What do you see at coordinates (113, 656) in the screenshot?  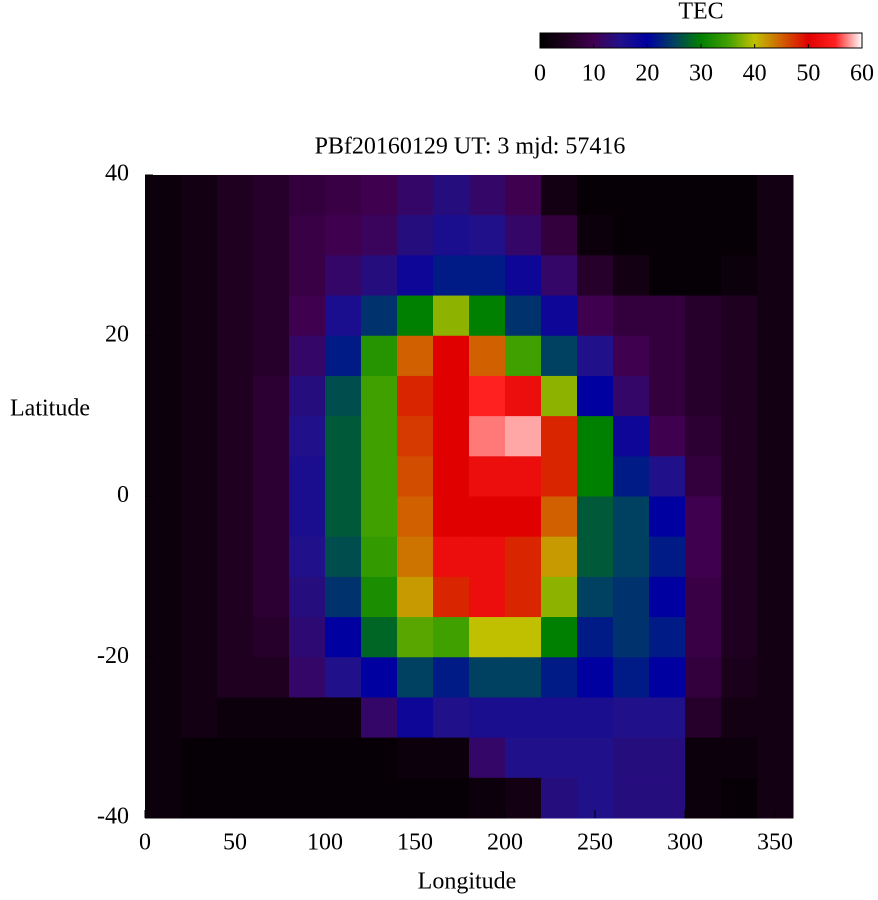 I see `y-tick-label: -20` at bounding box center [113, 656].